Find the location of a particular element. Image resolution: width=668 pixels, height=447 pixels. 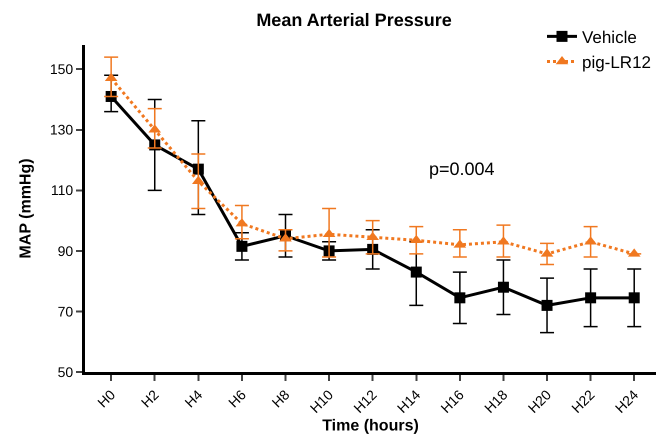

legend-label: Vehicle is located at coordinates (609, 38).